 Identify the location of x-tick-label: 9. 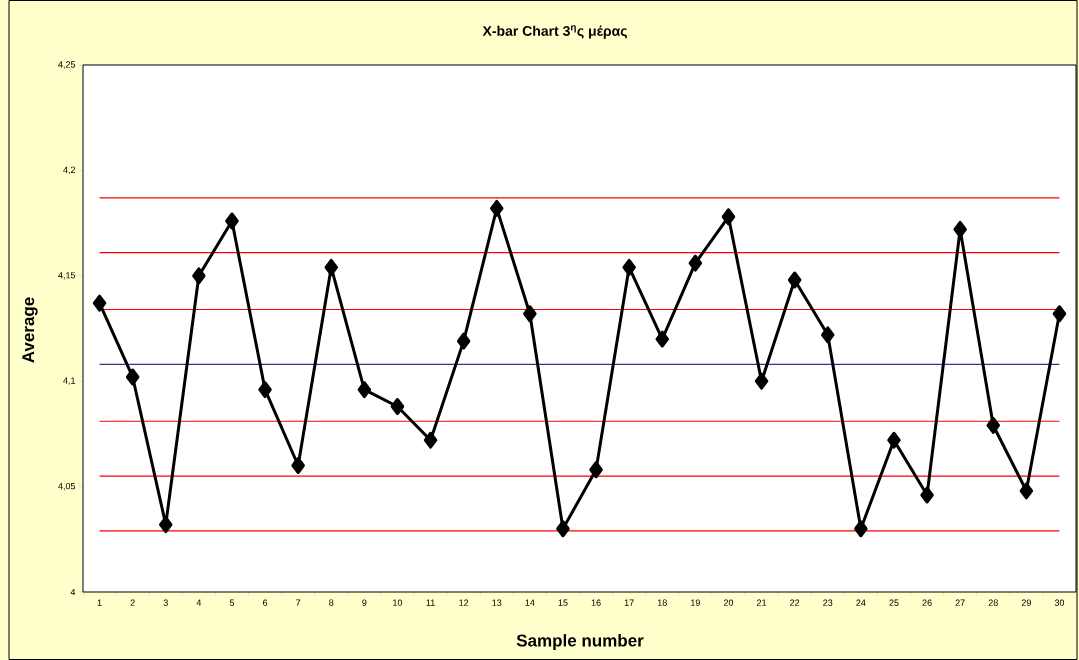
(364, 602).